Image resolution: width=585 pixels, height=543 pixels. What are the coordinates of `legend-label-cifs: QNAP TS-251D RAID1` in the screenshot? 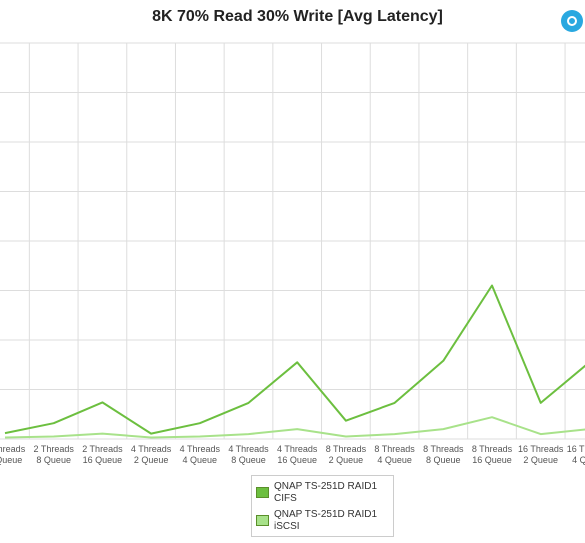 It's located at (326, 486).